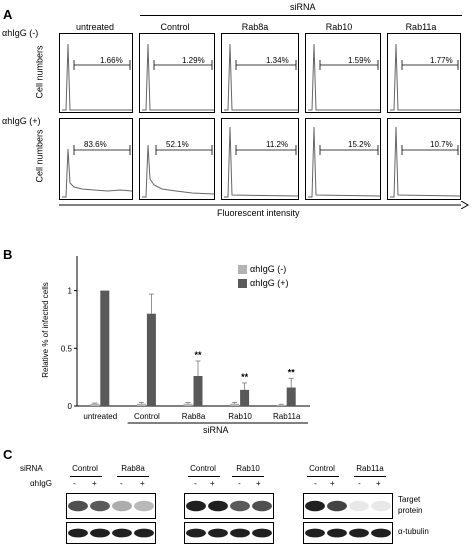 This screenshot has width=473, height=550. I want to click on percent-rab8a-pos: 11.2%, so click(277, 144).